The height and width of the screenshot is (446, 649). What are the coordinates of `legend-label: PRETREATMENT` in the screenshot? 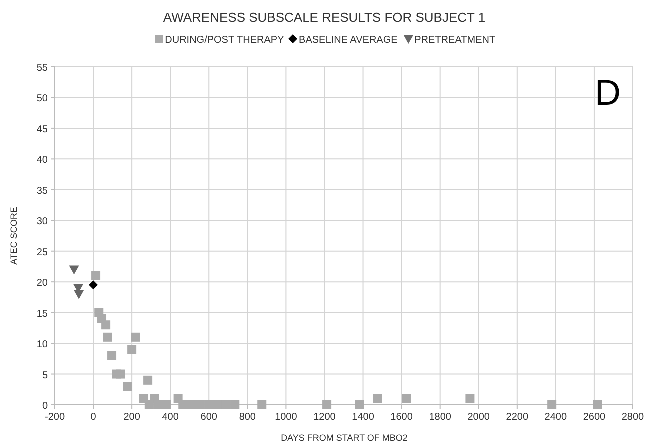 It's located at (455, 40).